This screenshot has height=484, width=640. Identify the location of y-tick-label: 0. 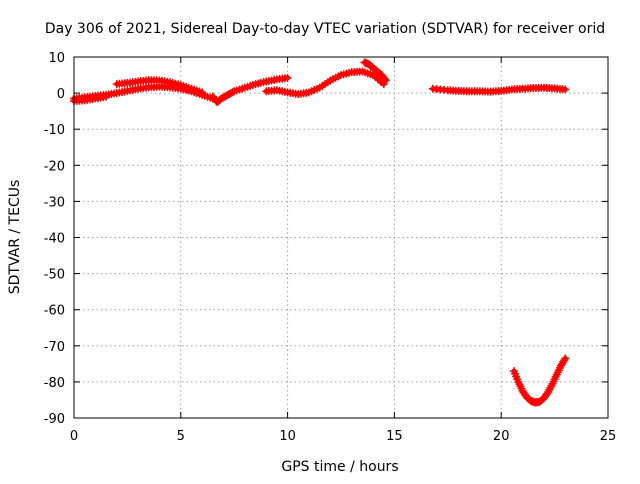
(61, 94).